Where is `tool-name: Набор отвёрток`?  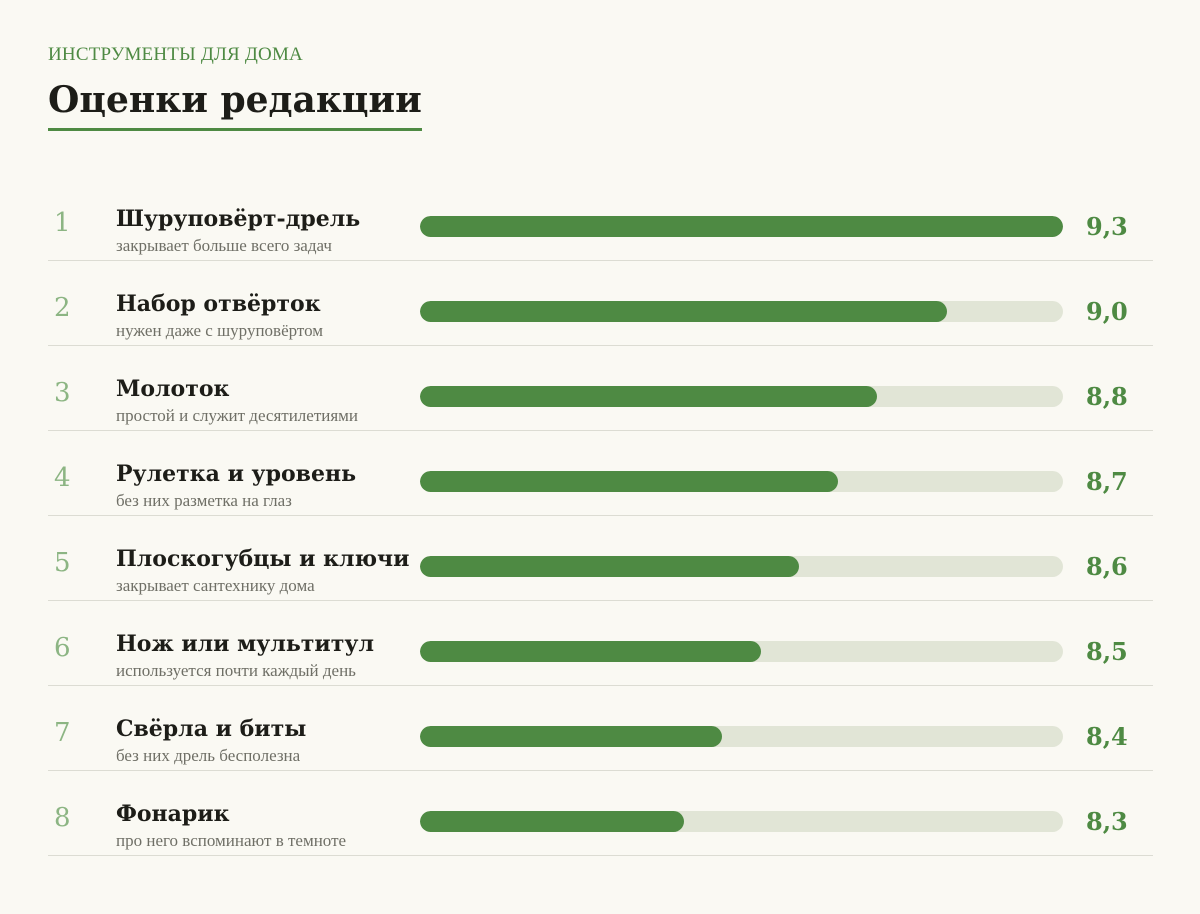
tool-name: Набор отвёрток is located at coordinates (218, 304).